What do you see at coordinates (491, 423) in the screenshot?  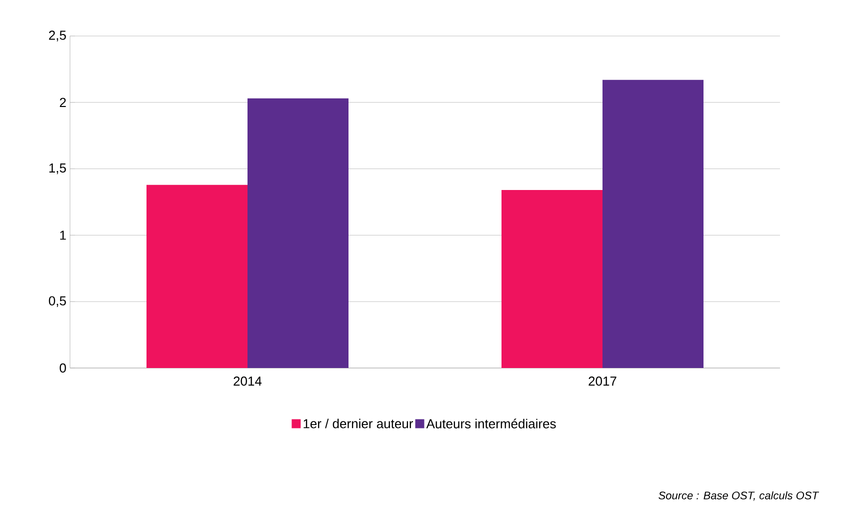 I see `legend-label: Auteurs intermédiaires` at bounding box center [491, 423].